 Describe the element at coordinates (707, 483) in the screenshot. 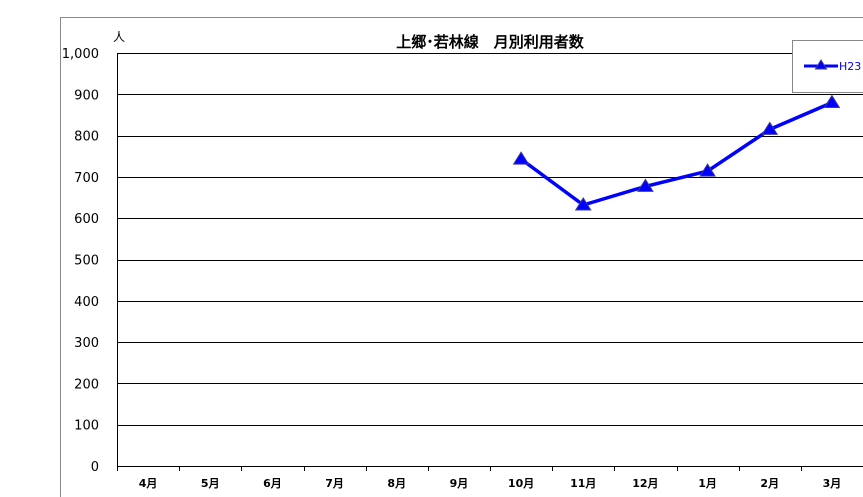

I see `x-tick-label: 1月` at that location.